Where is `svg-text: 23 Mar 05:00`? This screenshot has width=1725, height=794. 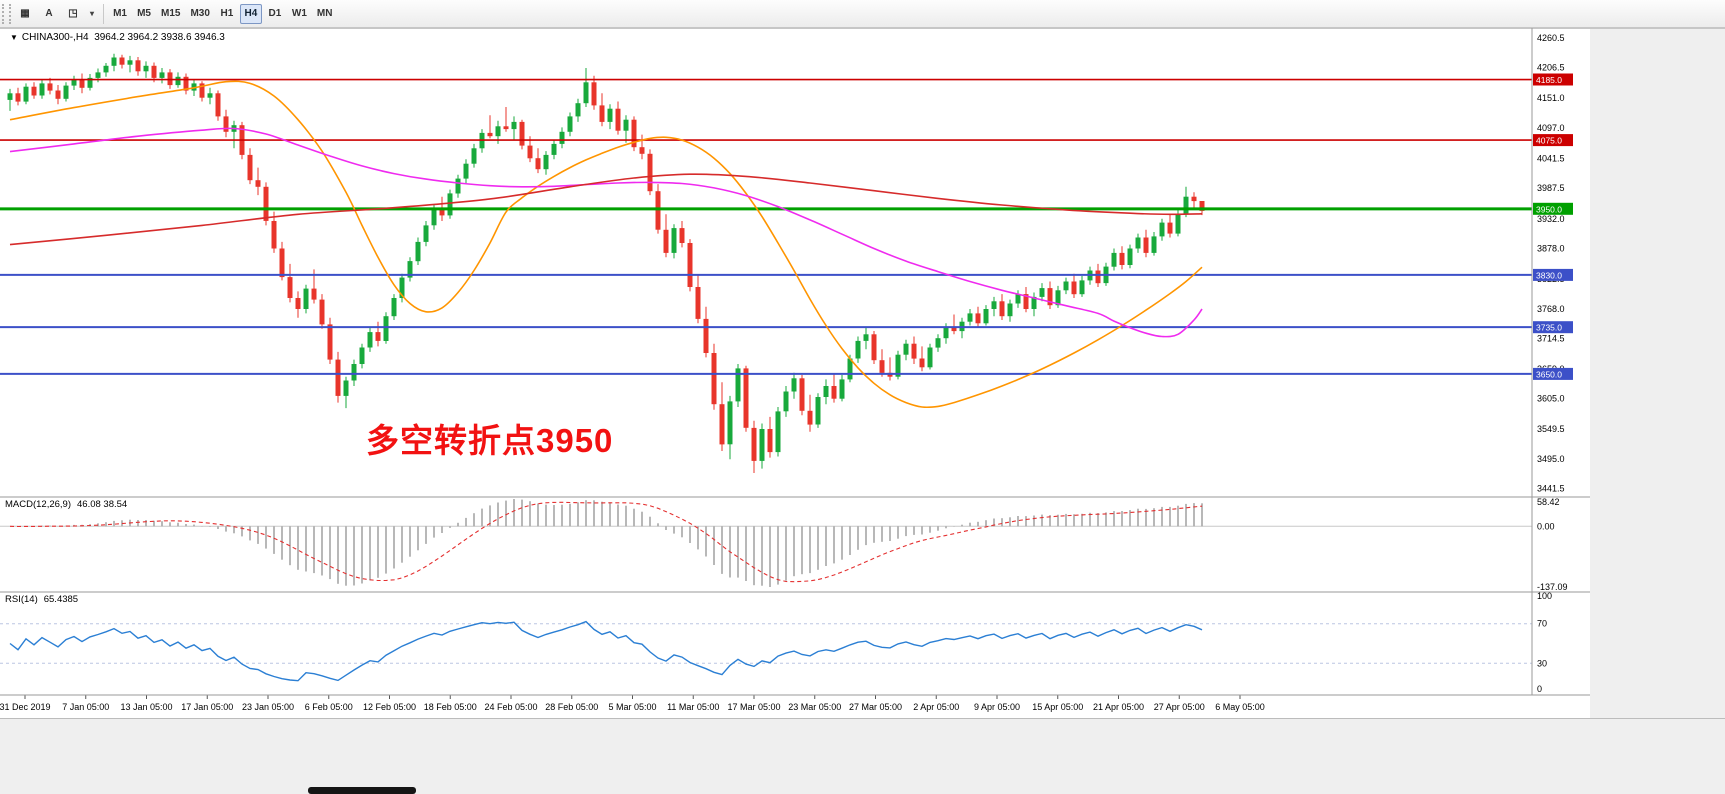 svg-text: 23 Mar 05:00 is located at coordinates (814, 707).